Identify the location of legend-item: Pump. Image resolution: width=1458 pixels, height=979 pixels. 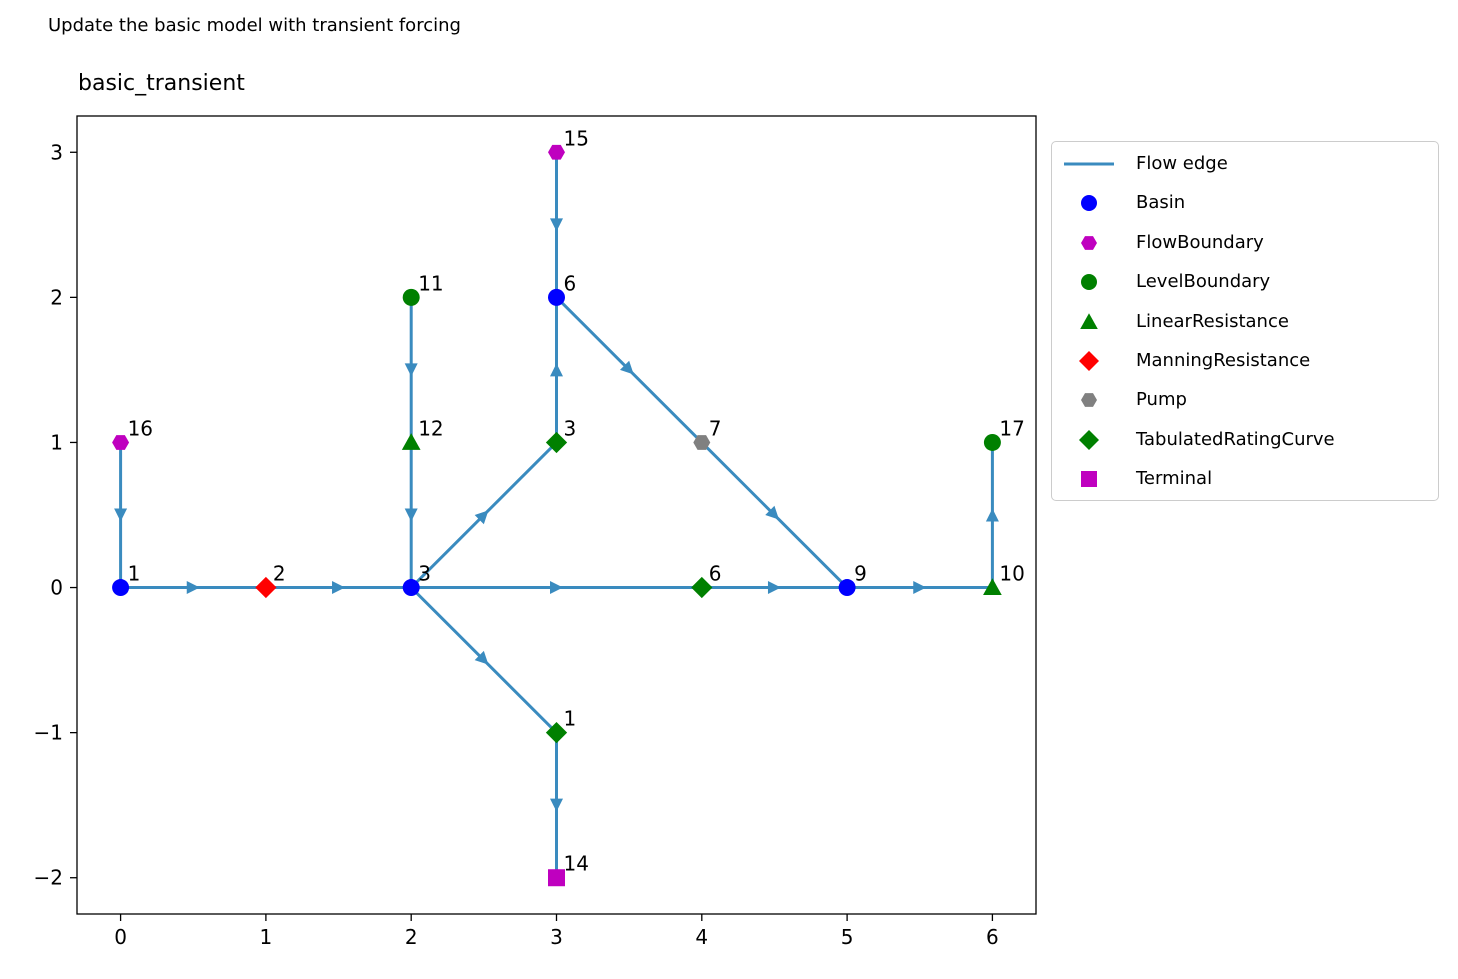
(1245, 400).